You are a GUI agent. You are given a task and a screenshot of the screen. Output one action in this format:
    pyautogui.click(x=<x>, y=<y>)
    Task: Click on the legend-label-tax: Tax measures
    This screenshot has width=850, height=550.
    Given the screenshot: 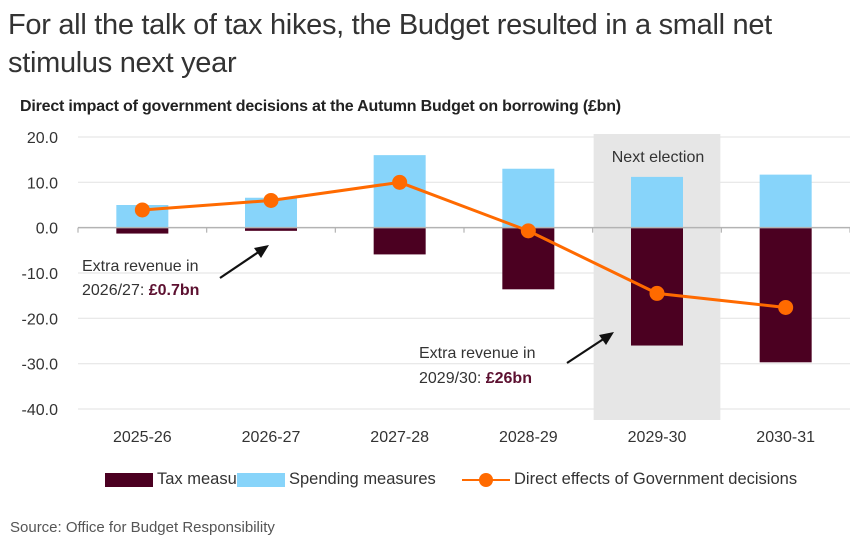 What is the action you would take?
    pyautogui.click(x=208, y=479)
    